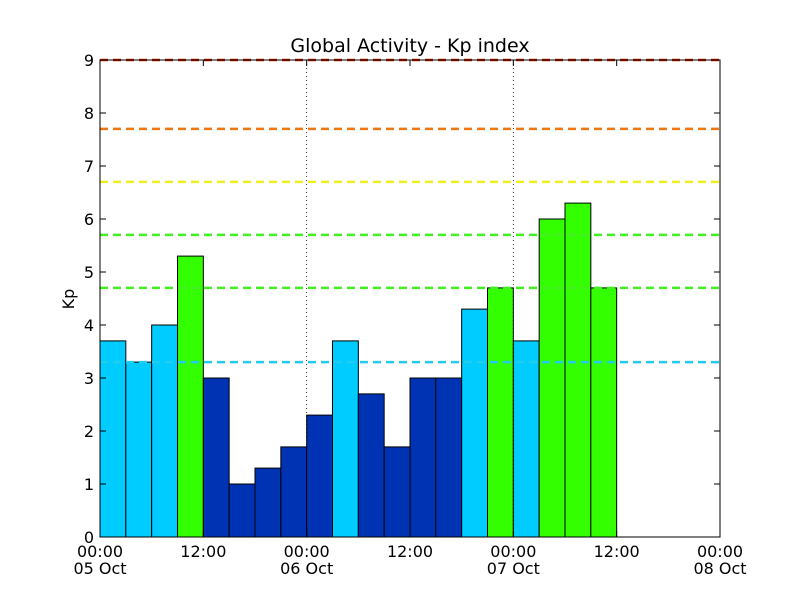 The image size is (800, 597). What do you see at coordinates (89, 219) in the screenshot?
I see `y-tick-label-6: 6` at bounding box center [89, 219].